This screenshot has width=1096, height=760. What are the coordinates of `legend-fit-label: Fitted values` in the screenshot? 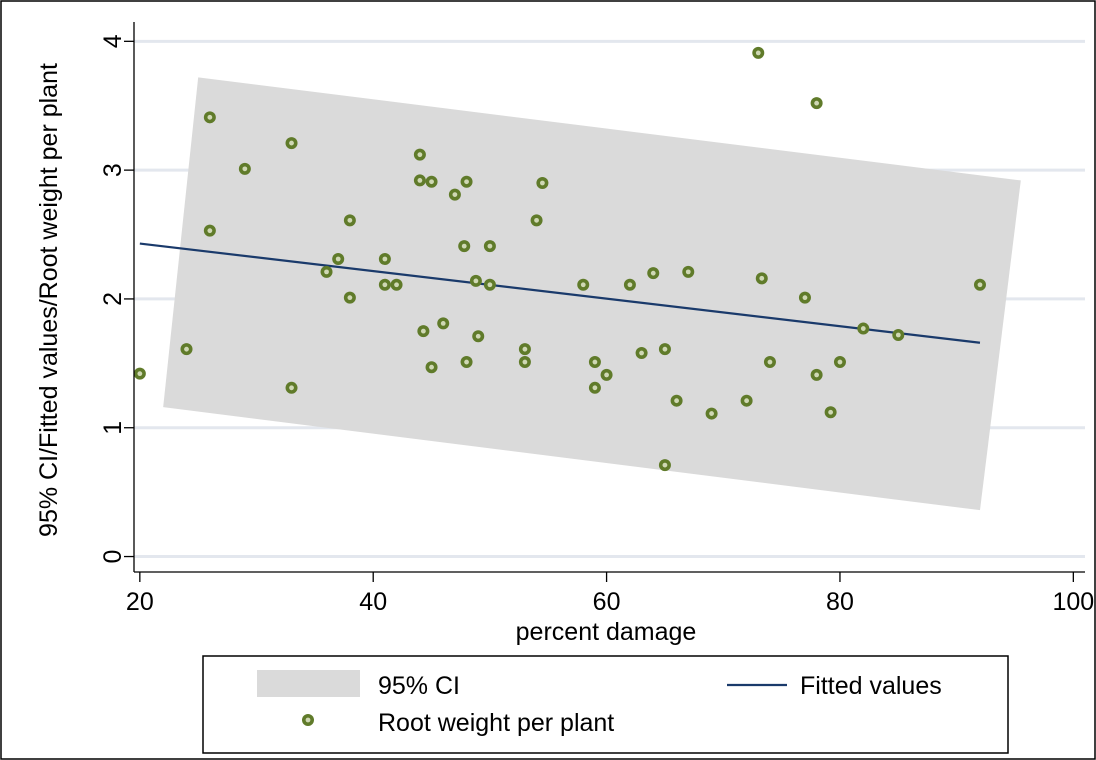 It's located at (871, 686).